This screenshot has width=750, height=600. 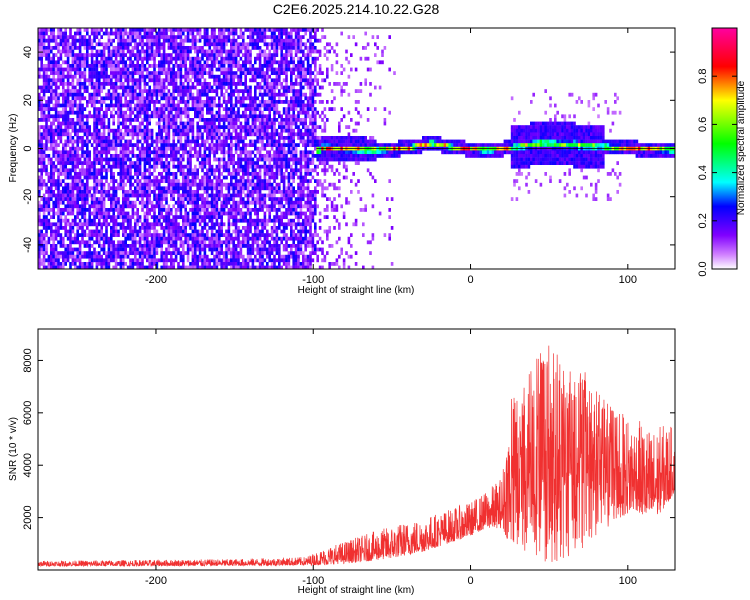 What do you see at coordinates (13, 148) in the screenshot?
I see `spectrogram-y-label: Frequency (Hz)` at bounding box center [13, 148].